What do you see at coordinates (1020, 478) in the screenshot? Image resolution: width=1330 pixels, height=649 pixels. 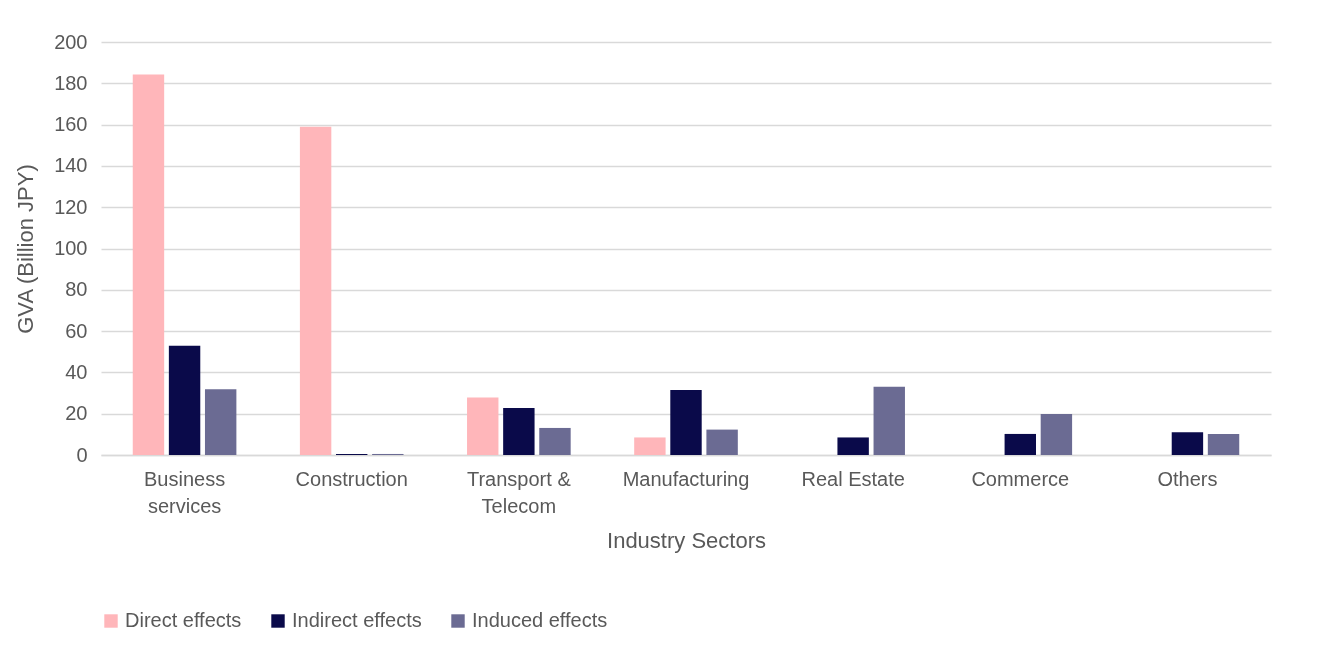 I see `x-tick-label: Commerce` at bounding box center [1020, 478].